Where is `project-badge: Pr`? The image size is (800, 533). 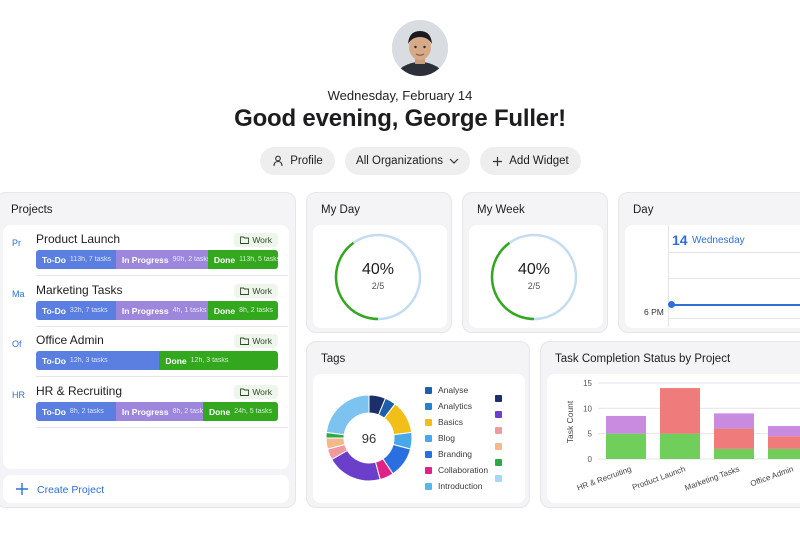 project-badge: Pr is located at coordinates (16, 243).